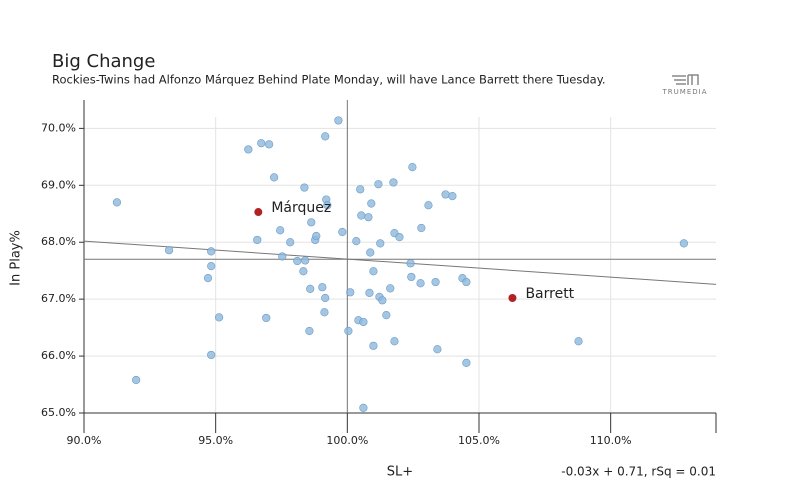 This screenshot has width=800, height=500. Describe the element at coordinates (16, 258) in the screenshot. I see `y-axis-title: In Play%` at that location.